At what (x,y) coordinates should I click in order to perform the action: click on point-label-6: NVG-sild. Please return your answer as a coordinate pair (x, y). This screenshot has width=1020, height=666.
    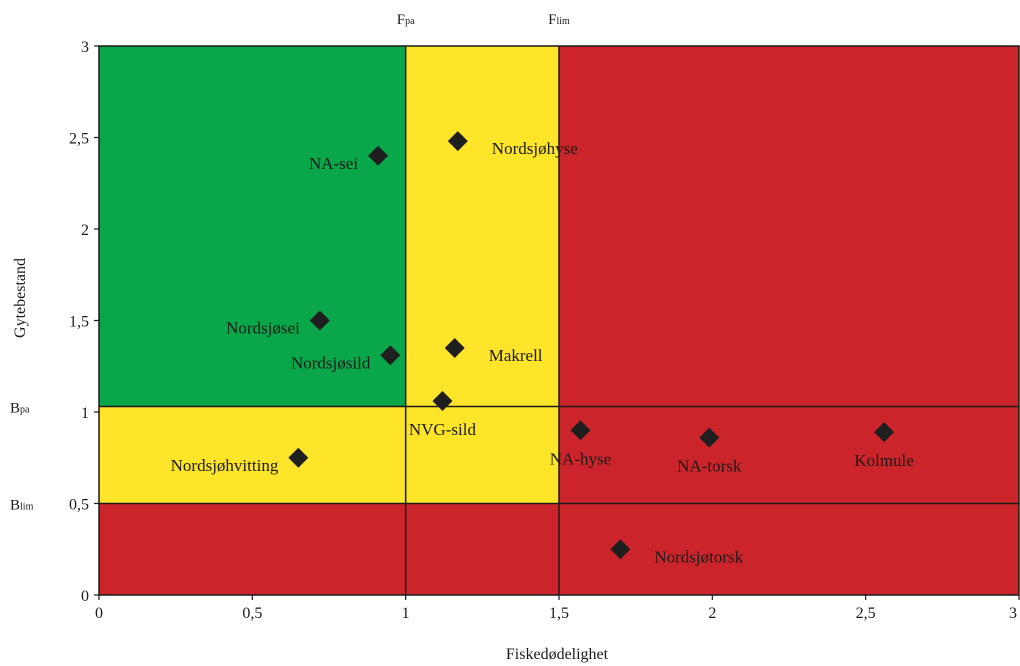
    Looking at the image, I should click on (443, 429).